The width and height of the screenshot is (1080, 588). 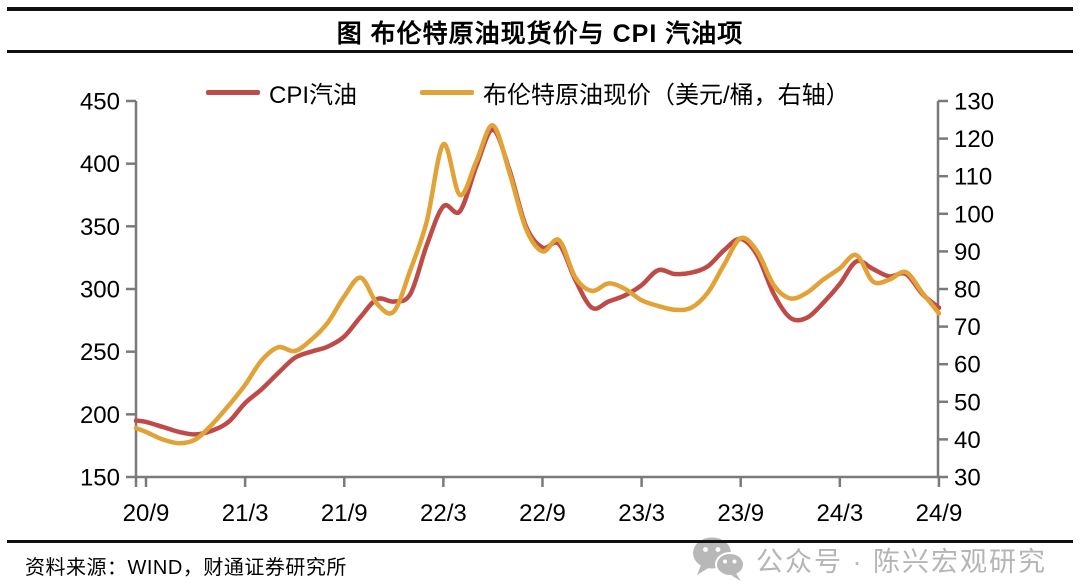 I want to click on x-axis-tick-label: 24/3, so click(x=839, y=513).